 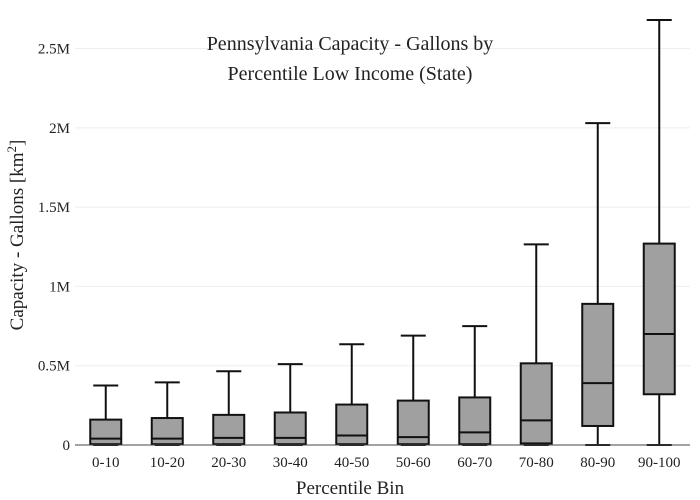 I want to click on y-tick-label: 2M, so click(x=59, y=129).